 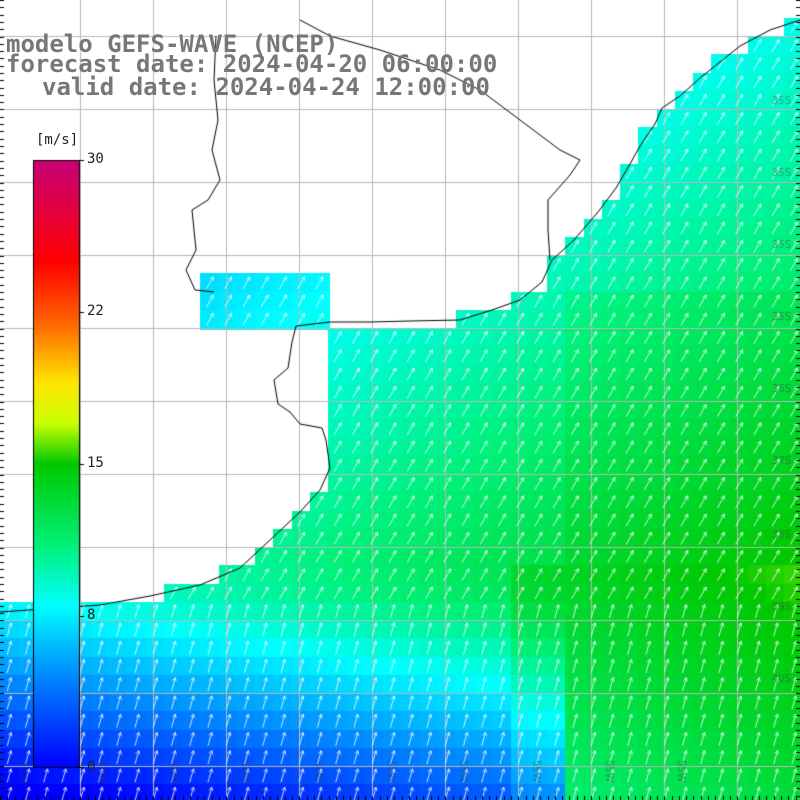 I want to click on forecast-date: forecast date: 2024-04-20 06:00:00, so click(x=252, y=64).